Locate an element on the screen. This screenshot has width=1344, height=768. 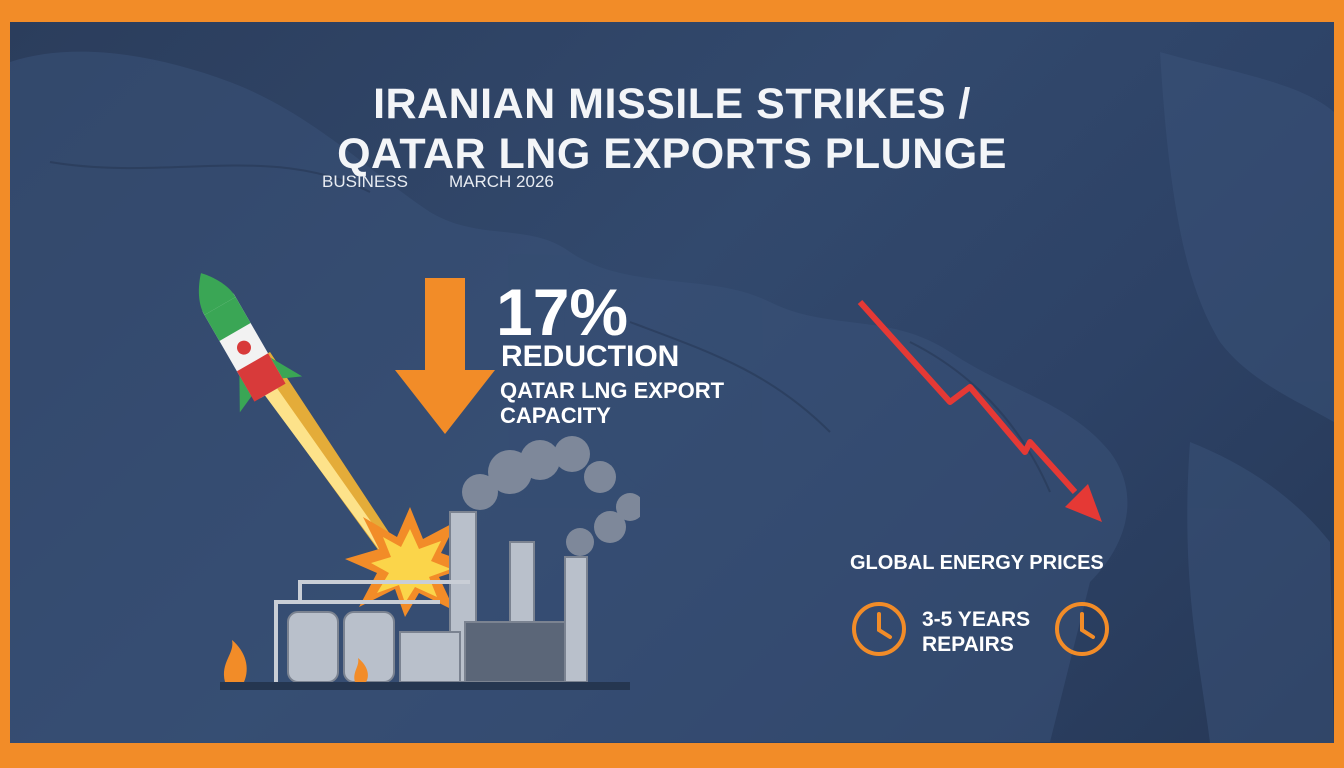
stat-value: 17% is located at coordinates (562, 312).